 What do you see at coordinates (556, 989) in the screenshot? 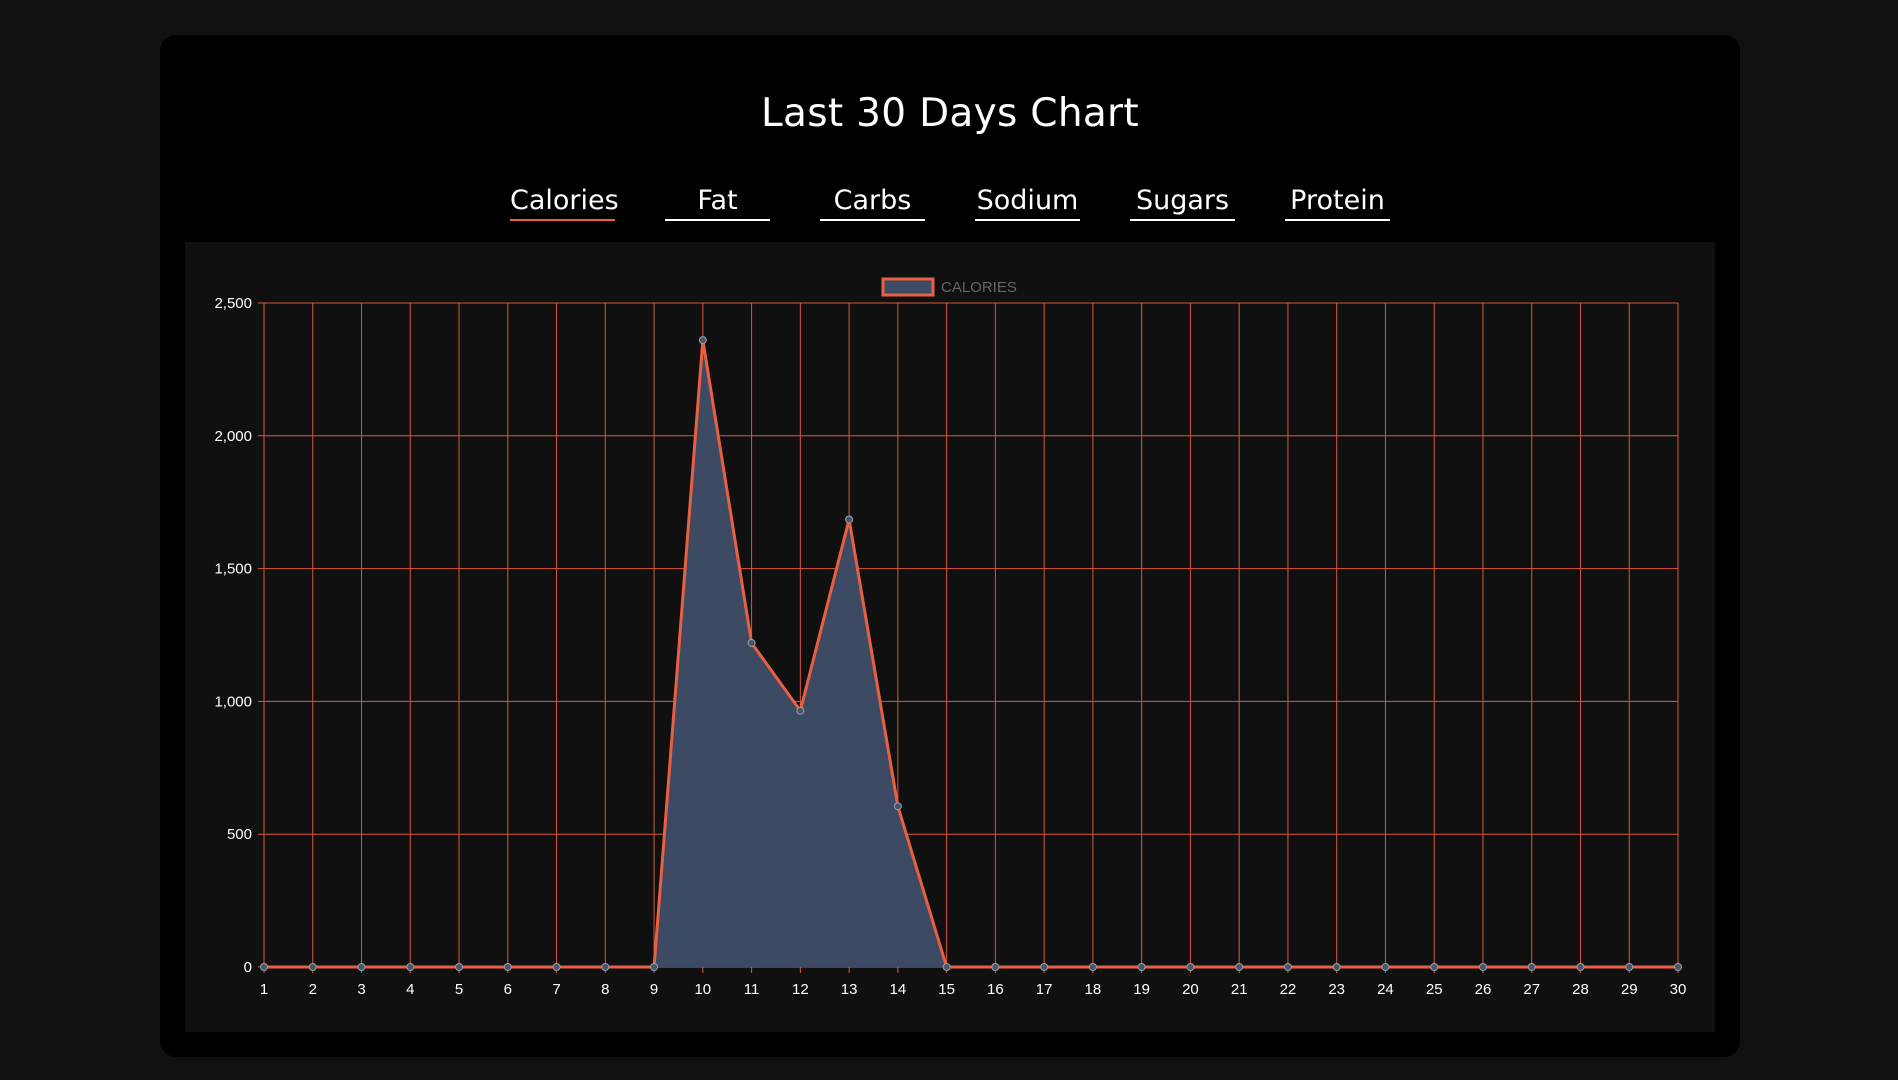
I see `x-tick-label: 7` at bounding box center [556, 989].